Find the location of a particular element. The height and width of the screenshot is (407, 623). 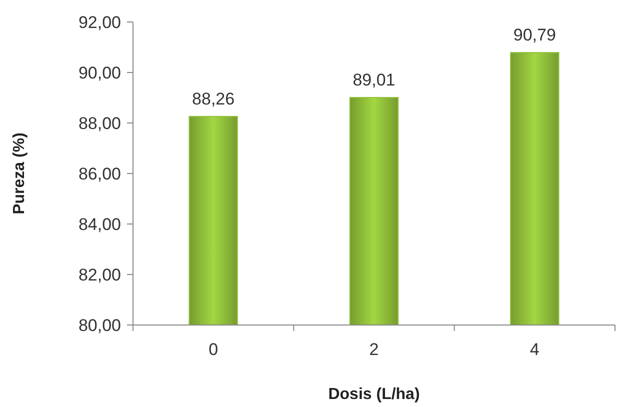

y-tick-label: 80,00 is located at coordinates (99, 325).